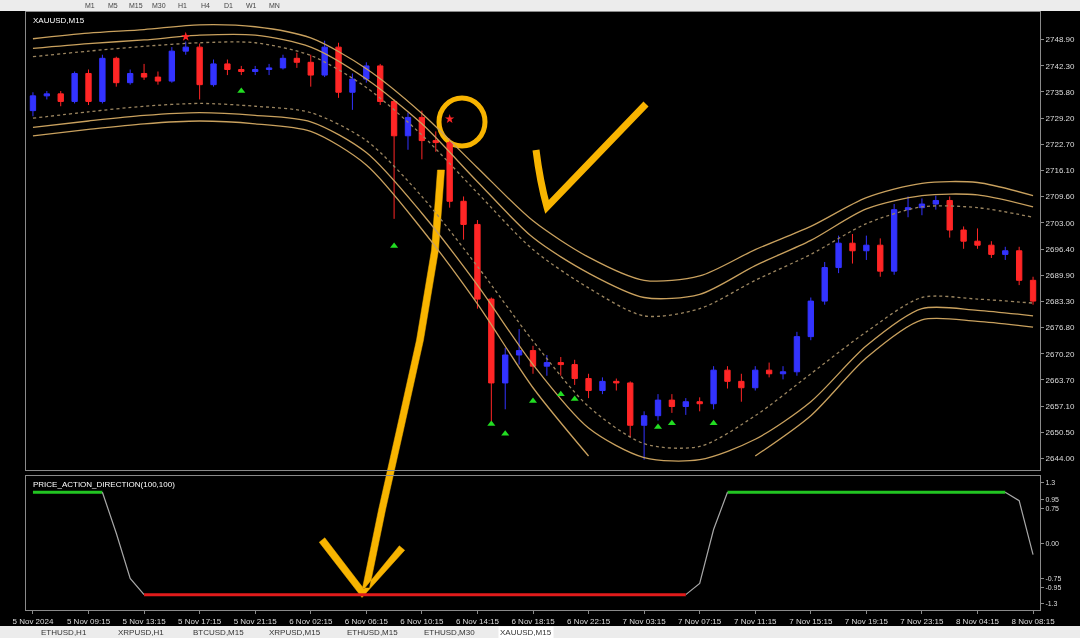 The image size is (1080, 638). Describe the element at coordinates (588, 621) in the screenshot. I see `x-tick-label: 6 Nov 22:15` at that location.